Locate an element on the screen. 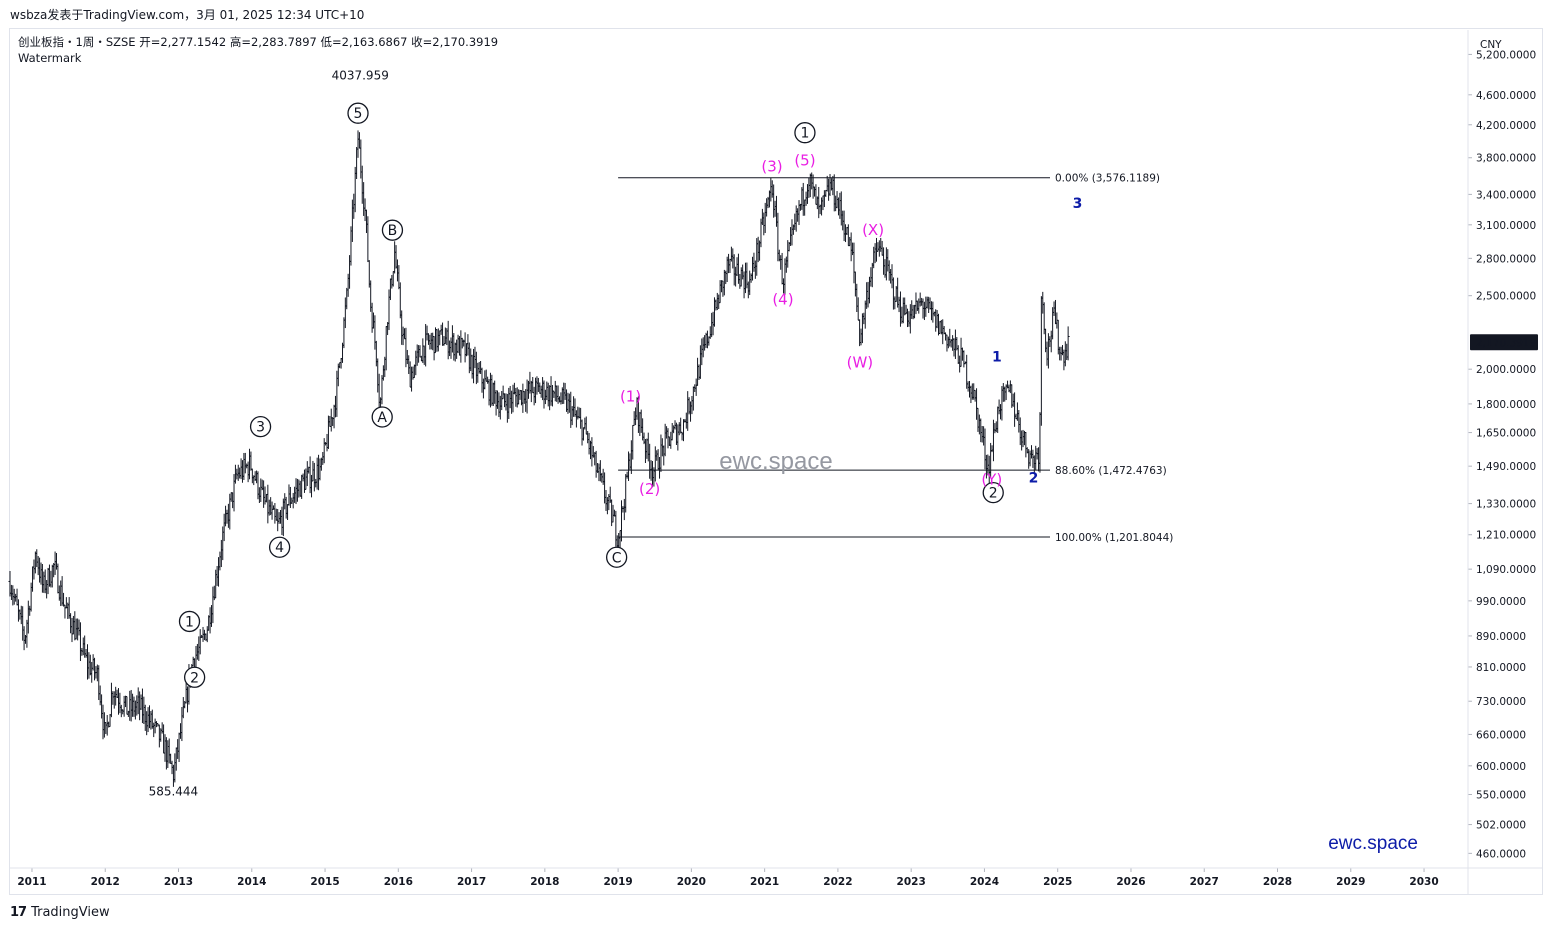  y-tick-label: 1,090.0000 is located at coordinates (1506, 570).